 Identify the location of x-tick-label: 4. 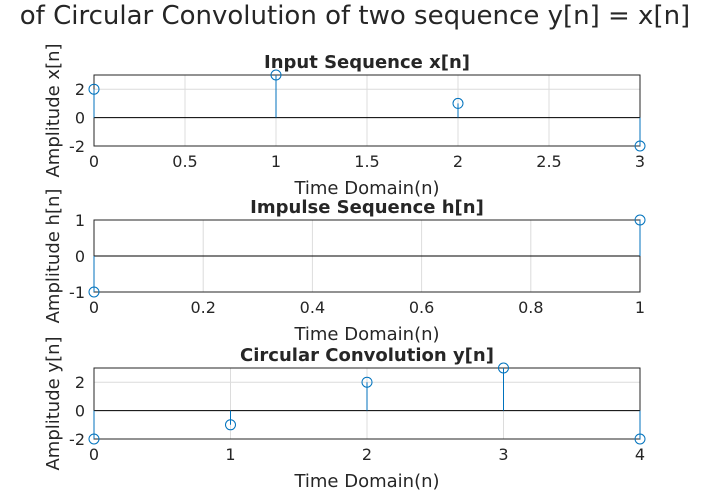
(640, 454).